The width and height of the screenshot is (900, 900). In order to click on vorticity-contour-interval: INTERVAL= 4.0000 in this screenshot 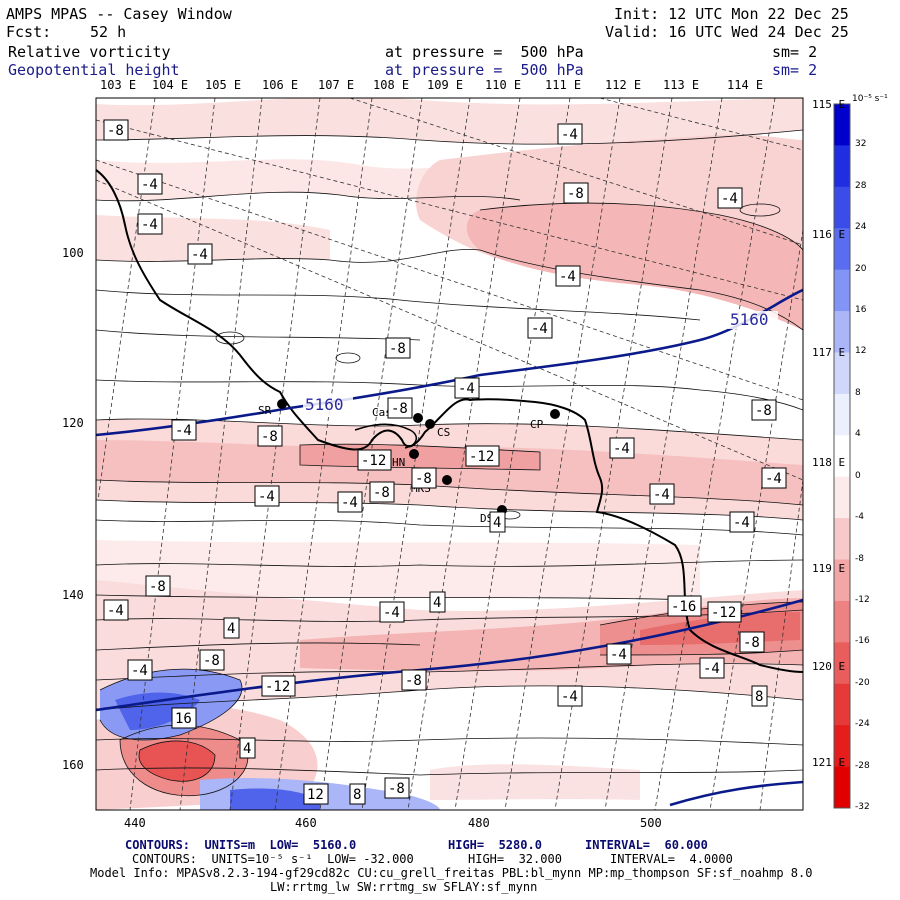, I will do `click(671, 859)`.